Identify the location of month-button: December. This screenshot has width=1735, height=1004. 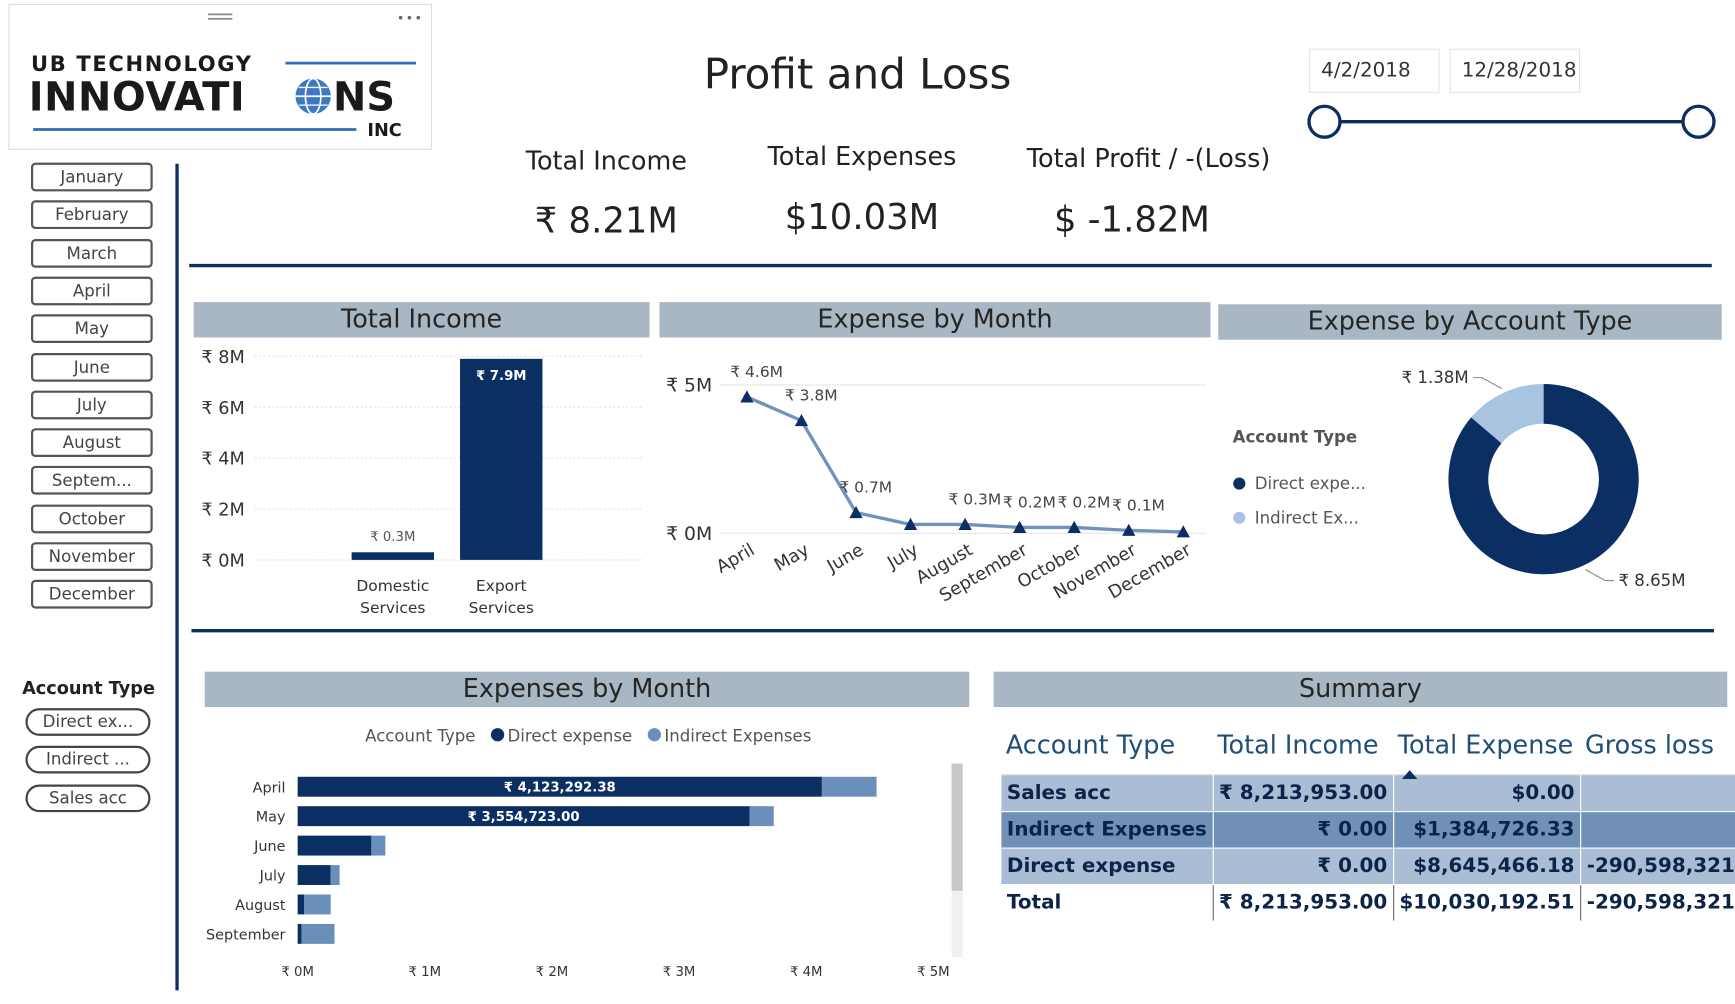
(91, 594).